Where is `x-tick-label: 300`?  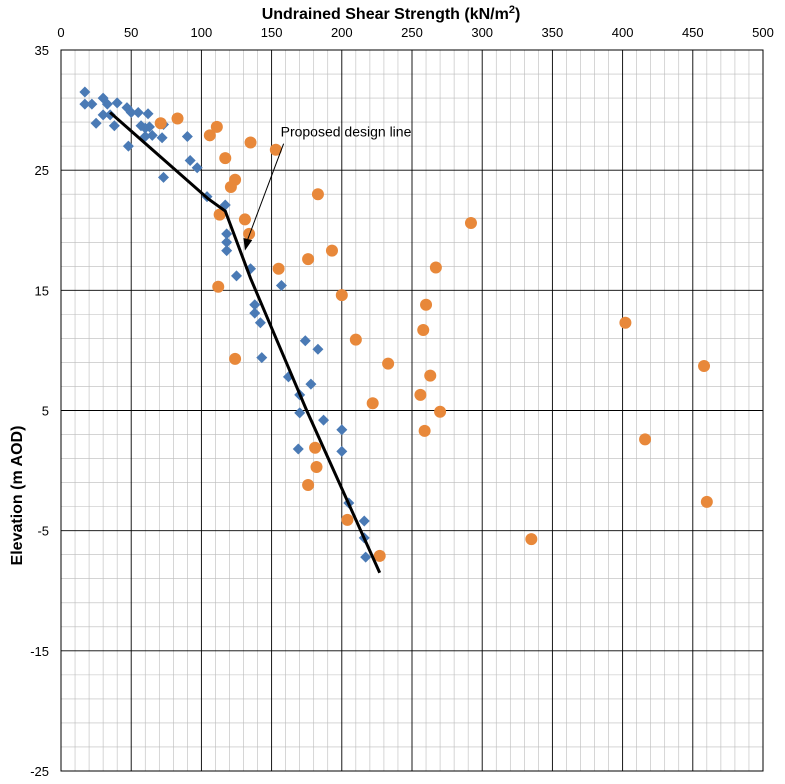 x-tick-label: 300 is located at coordinates (482, 32).